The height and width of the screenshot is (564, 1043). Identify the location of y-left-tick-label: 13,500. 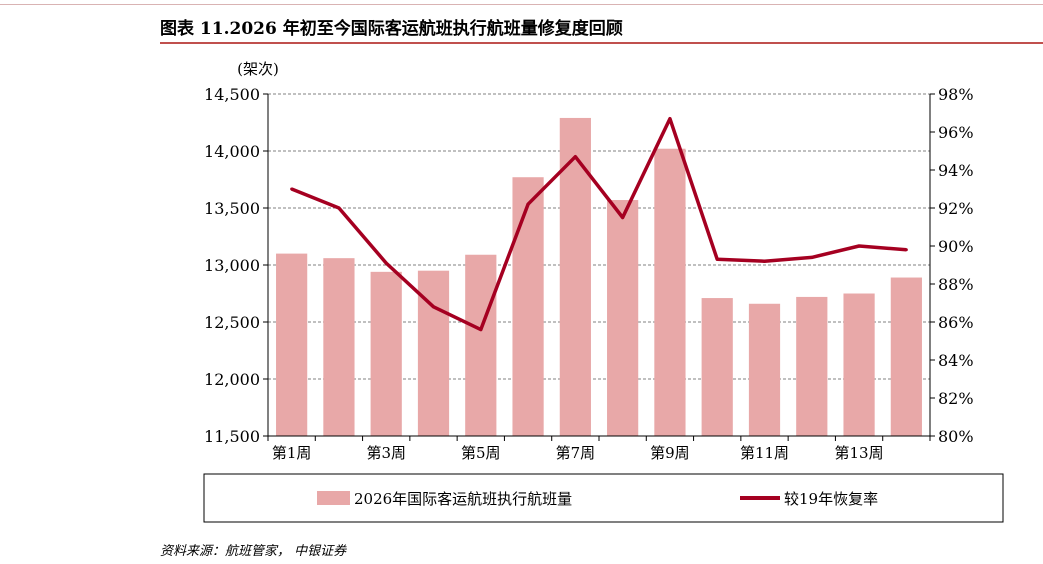
(232, 208).